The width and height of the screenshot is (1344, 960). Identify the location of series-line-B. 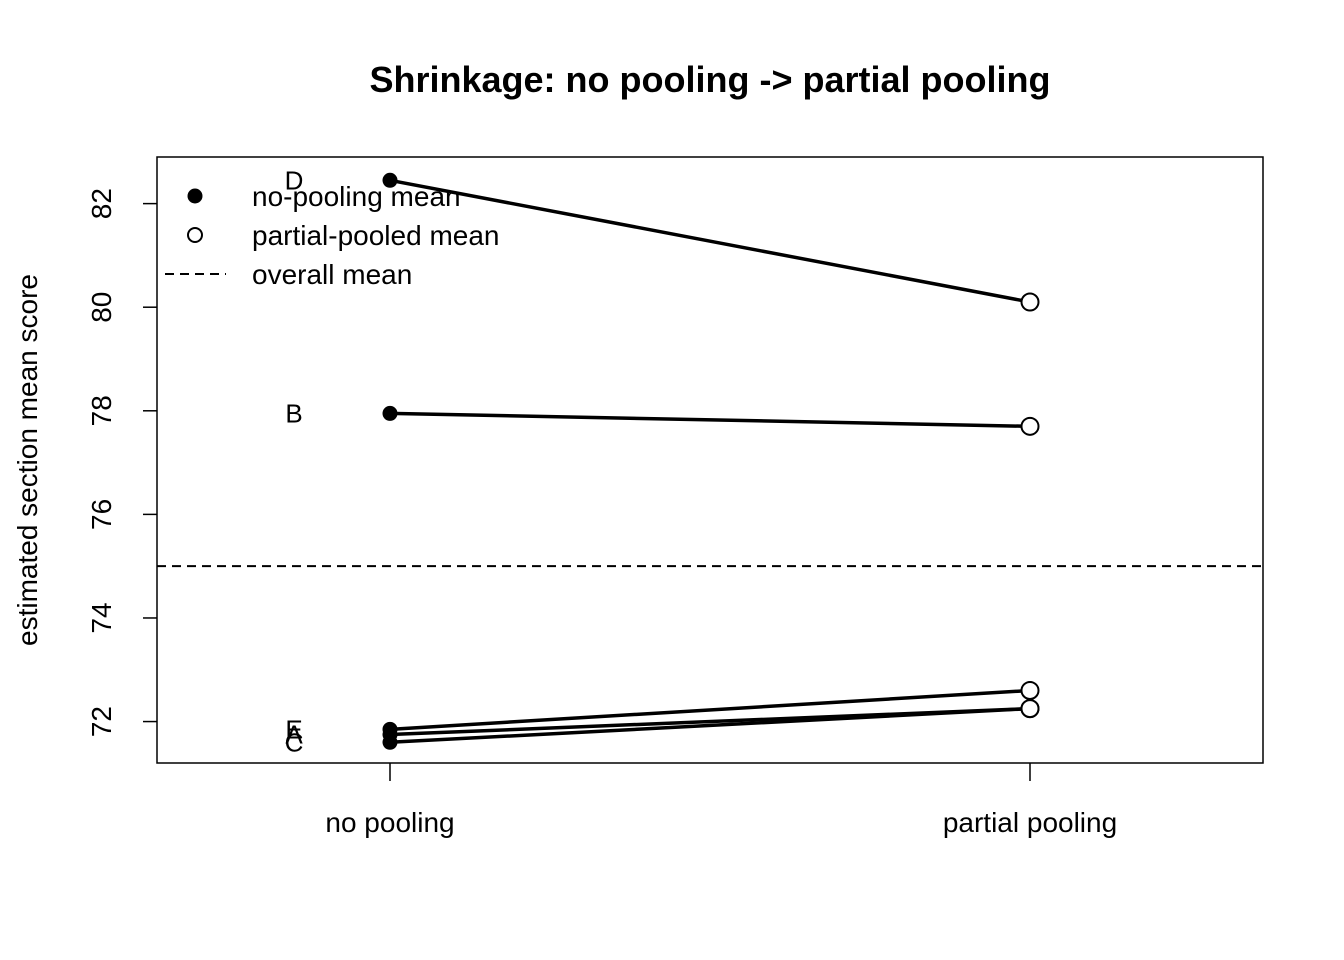
(710, 420).